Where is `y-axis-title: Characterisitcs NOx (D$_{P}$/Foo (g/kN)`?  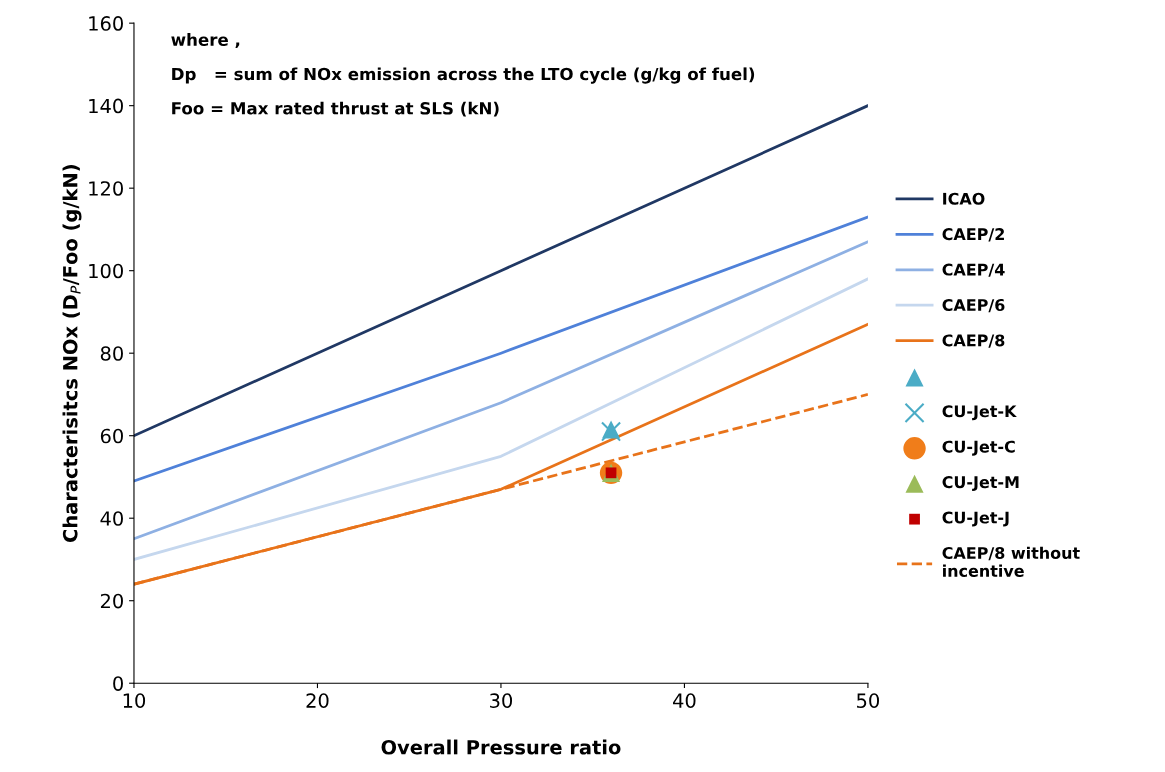 y-axis-title: Characterisitcs NOx (D$_{P}$/Foo (g/kN) is located at coordinates (72, 353).